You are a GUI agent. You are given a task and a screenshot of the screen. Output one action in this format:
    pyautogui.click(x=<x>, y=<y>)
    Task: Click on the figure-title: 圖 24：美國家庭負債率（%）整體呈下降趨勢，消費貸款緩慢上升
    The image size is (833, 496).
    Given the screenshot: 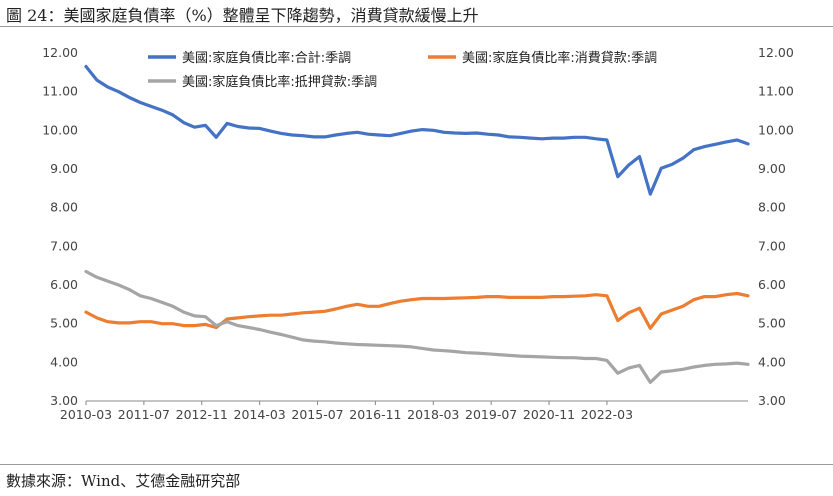 What is the action you would take?
    pyautogui.click(x=242, y=15)
    